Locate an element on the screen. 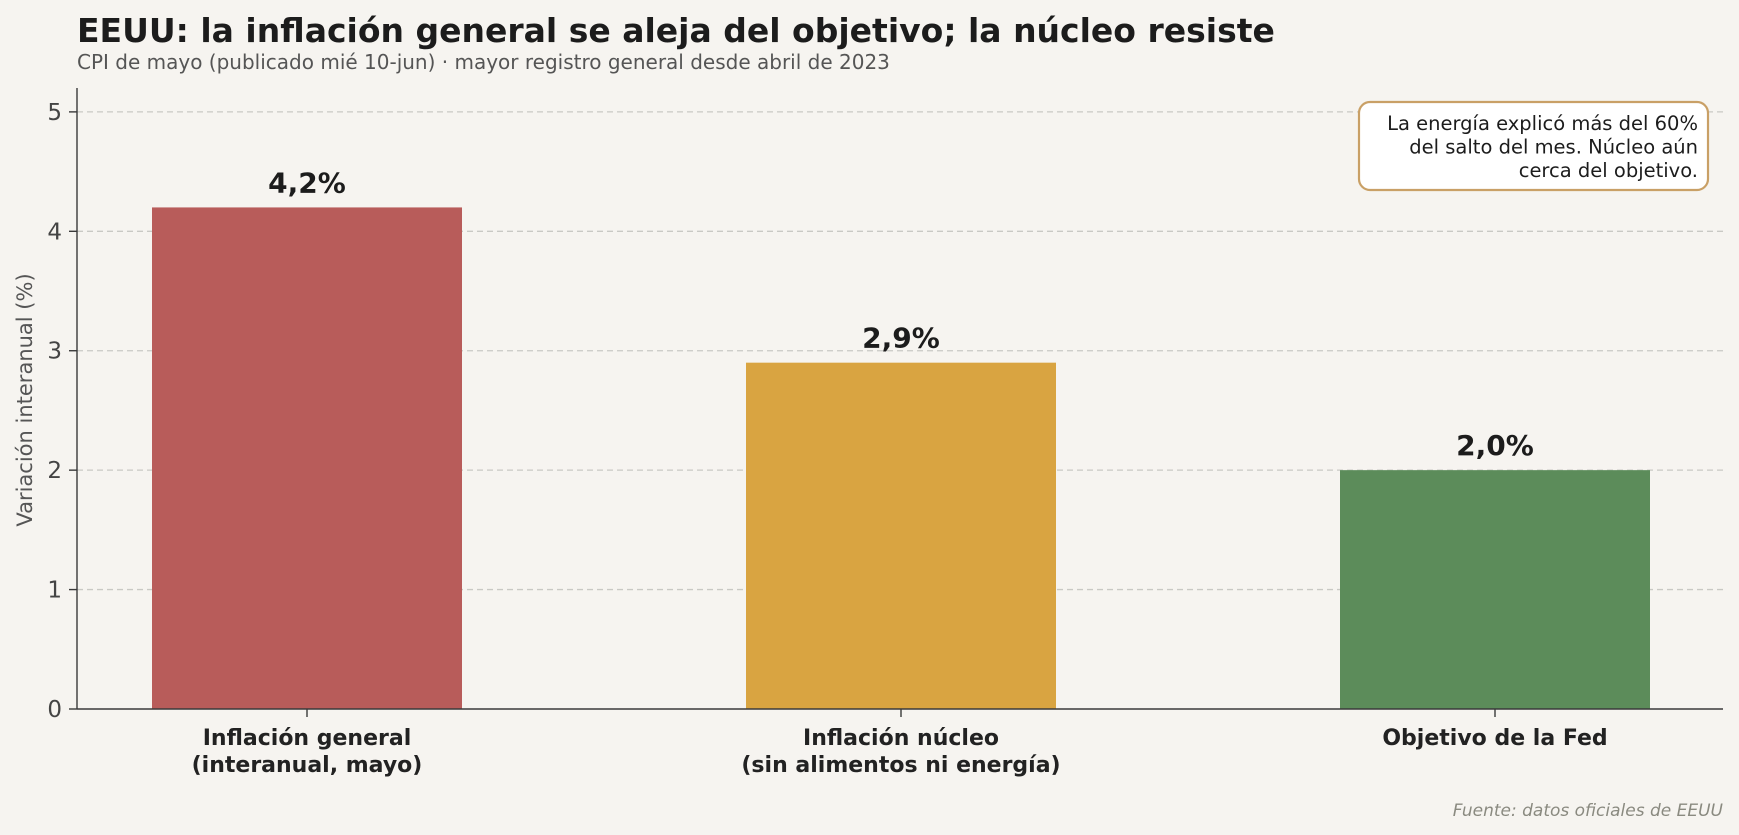 Image resolution: width=1739 pixels, height=835 pixels. y-tick-label: 0 is located at coordinates (54, 710).